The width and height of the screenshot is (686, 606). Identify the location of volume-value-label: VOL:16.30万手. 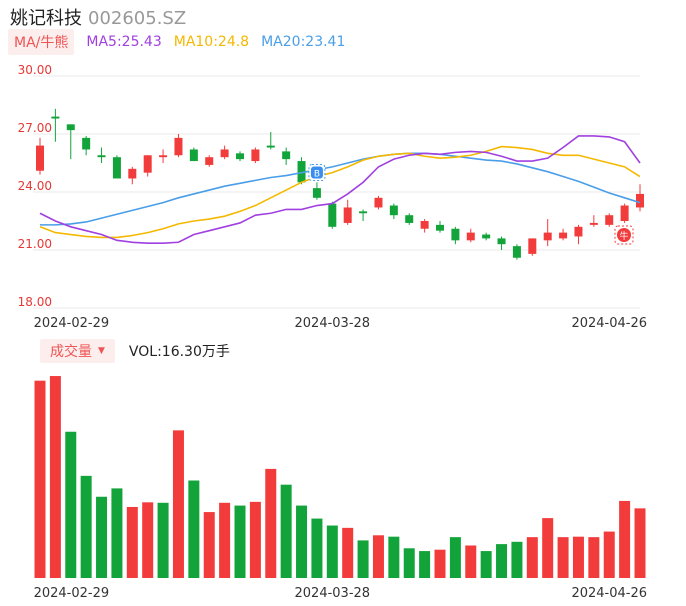
(179, 352).